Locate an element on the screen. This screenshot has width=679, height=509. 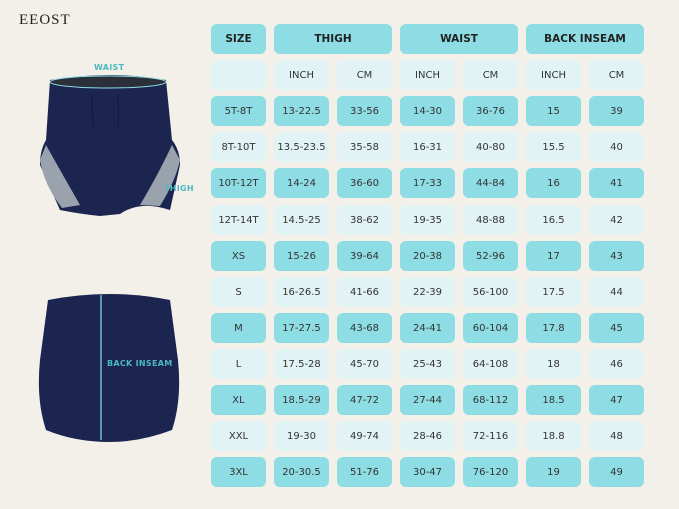
measurement-cell: 39 is located at coordinates (616, 111).